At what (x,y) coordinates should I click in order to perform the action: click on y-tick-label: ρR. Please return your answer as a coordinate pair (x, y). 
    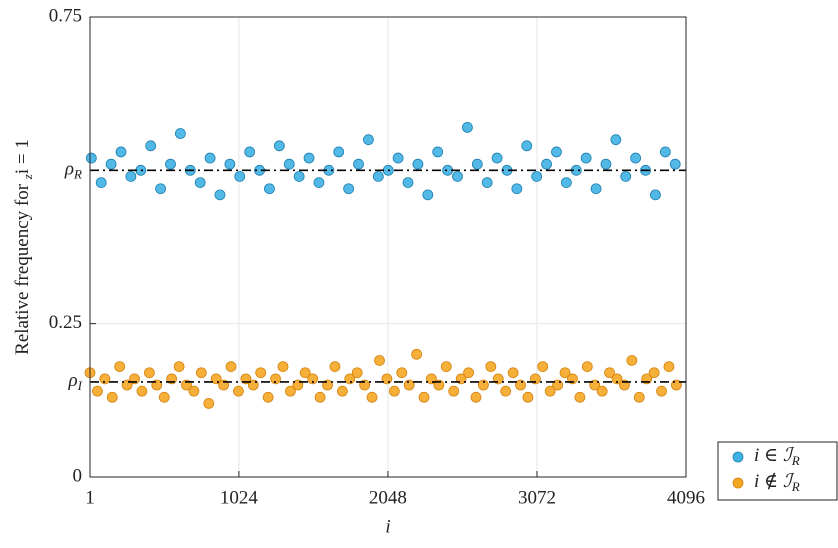
    Looking at the image, I should click on (73, 170).